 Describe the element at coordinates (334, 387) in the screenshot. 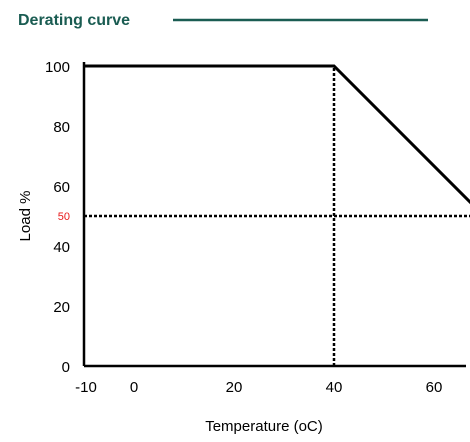

I see `x-tick-40: 40` at that location.